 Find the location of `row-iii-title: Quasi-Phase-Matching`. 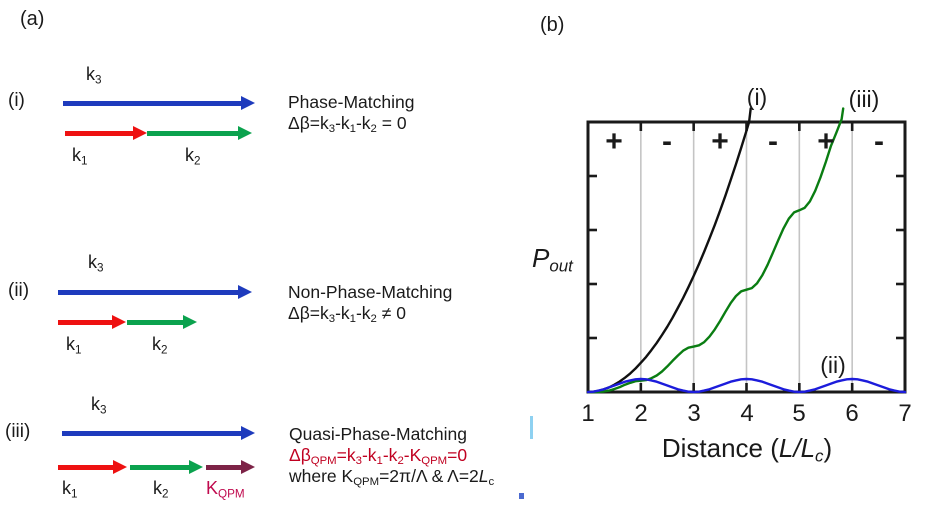

row-iii-title: Quasi-Phase-Matching is located at coordinates (378, 434).